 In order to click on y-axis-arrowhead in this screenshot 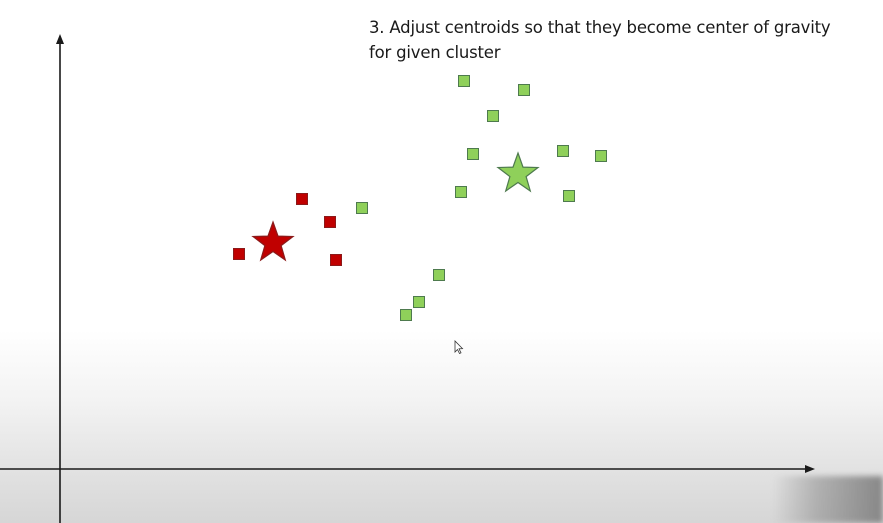, I will do `click(60, 39)`.